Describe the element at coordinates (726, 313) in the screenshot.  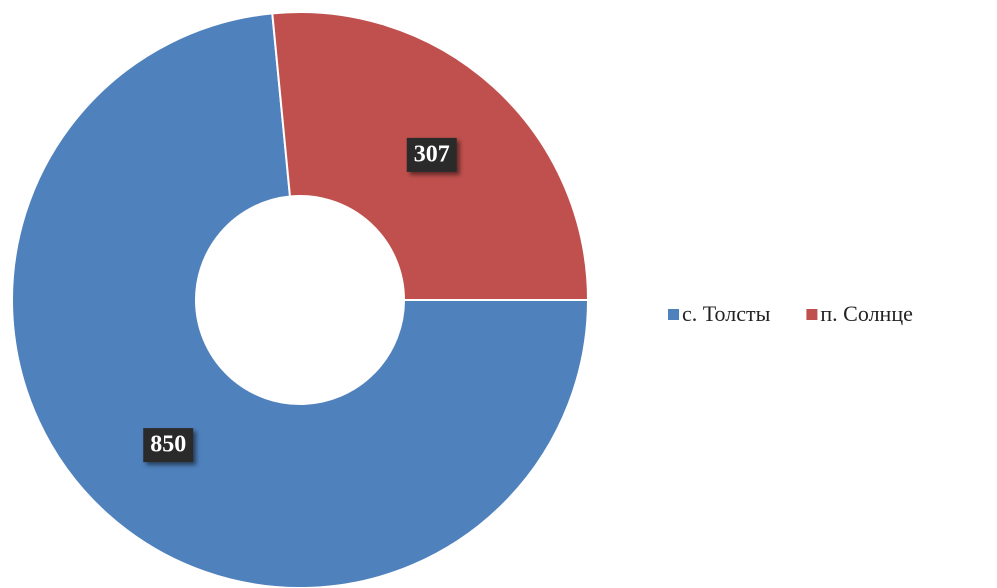
I see `legend-label: с. Толсты` at that location.